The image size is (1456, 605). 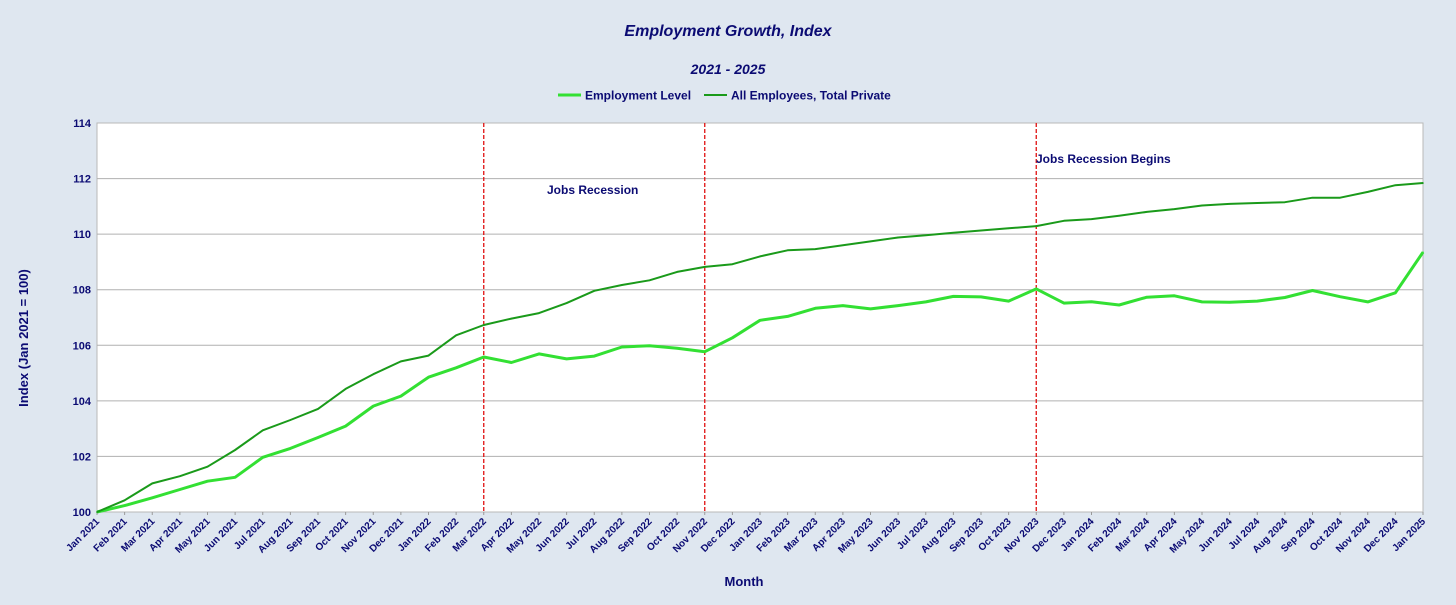 I want to click on annotation-jobs-recession: Jobs Recession, so click(x=592, y=190).